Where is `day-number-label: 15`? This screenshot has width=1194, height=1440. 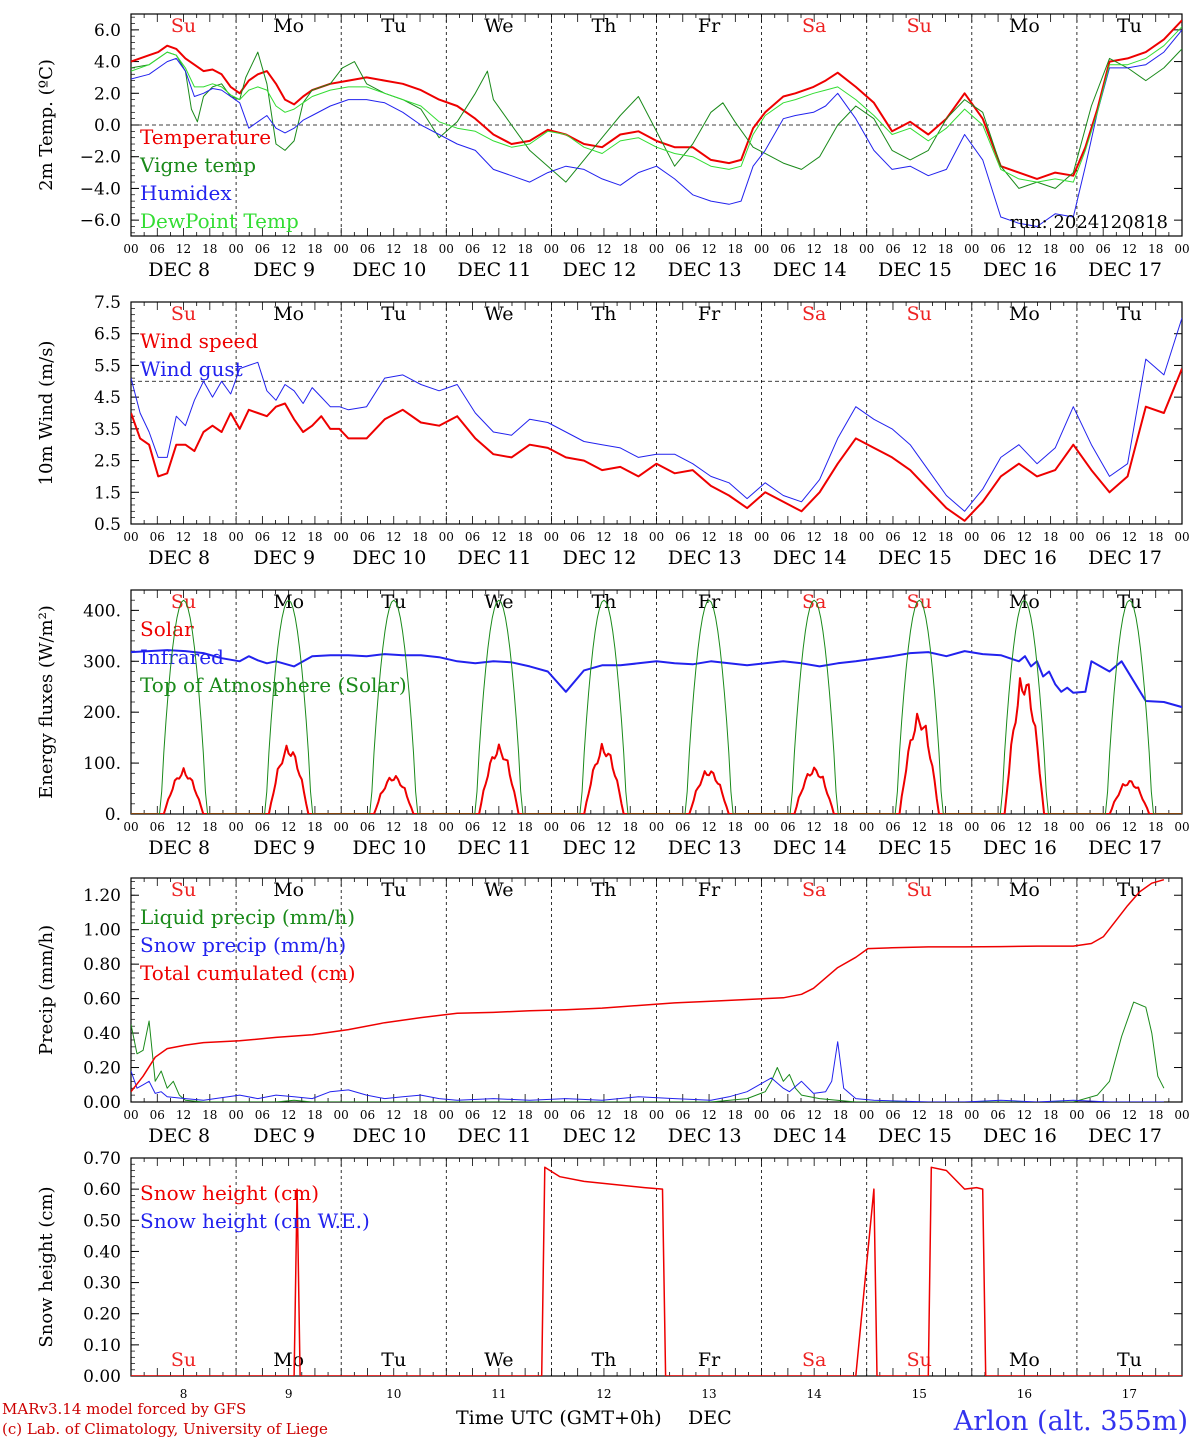 day-number-label: 15 is located at coordinates (919, 1394).